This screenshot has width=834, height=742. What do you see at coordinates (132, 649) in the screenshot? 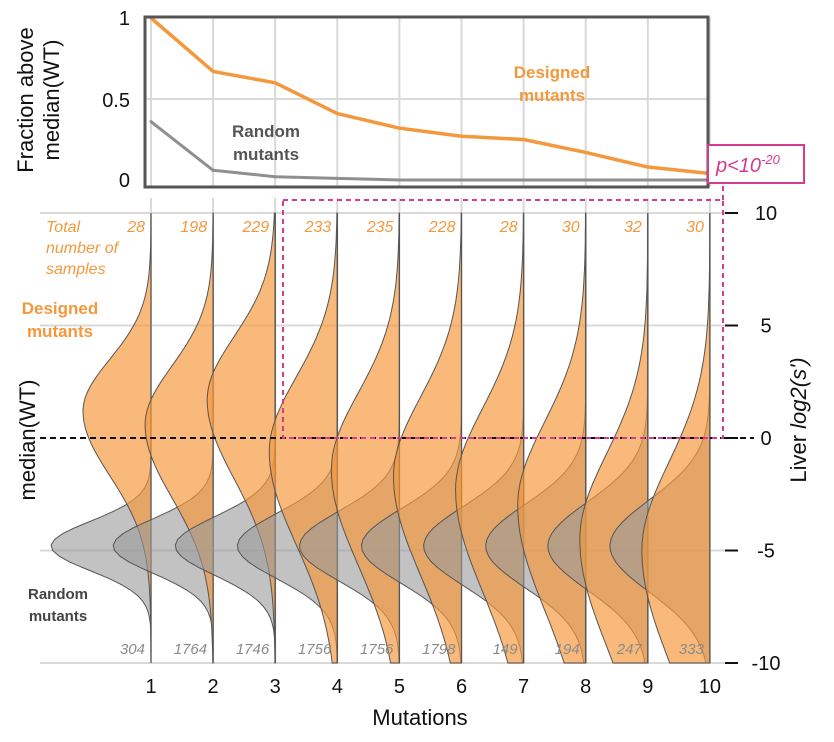
I see `random-count-1: 304` at bounding box center [132, 649].